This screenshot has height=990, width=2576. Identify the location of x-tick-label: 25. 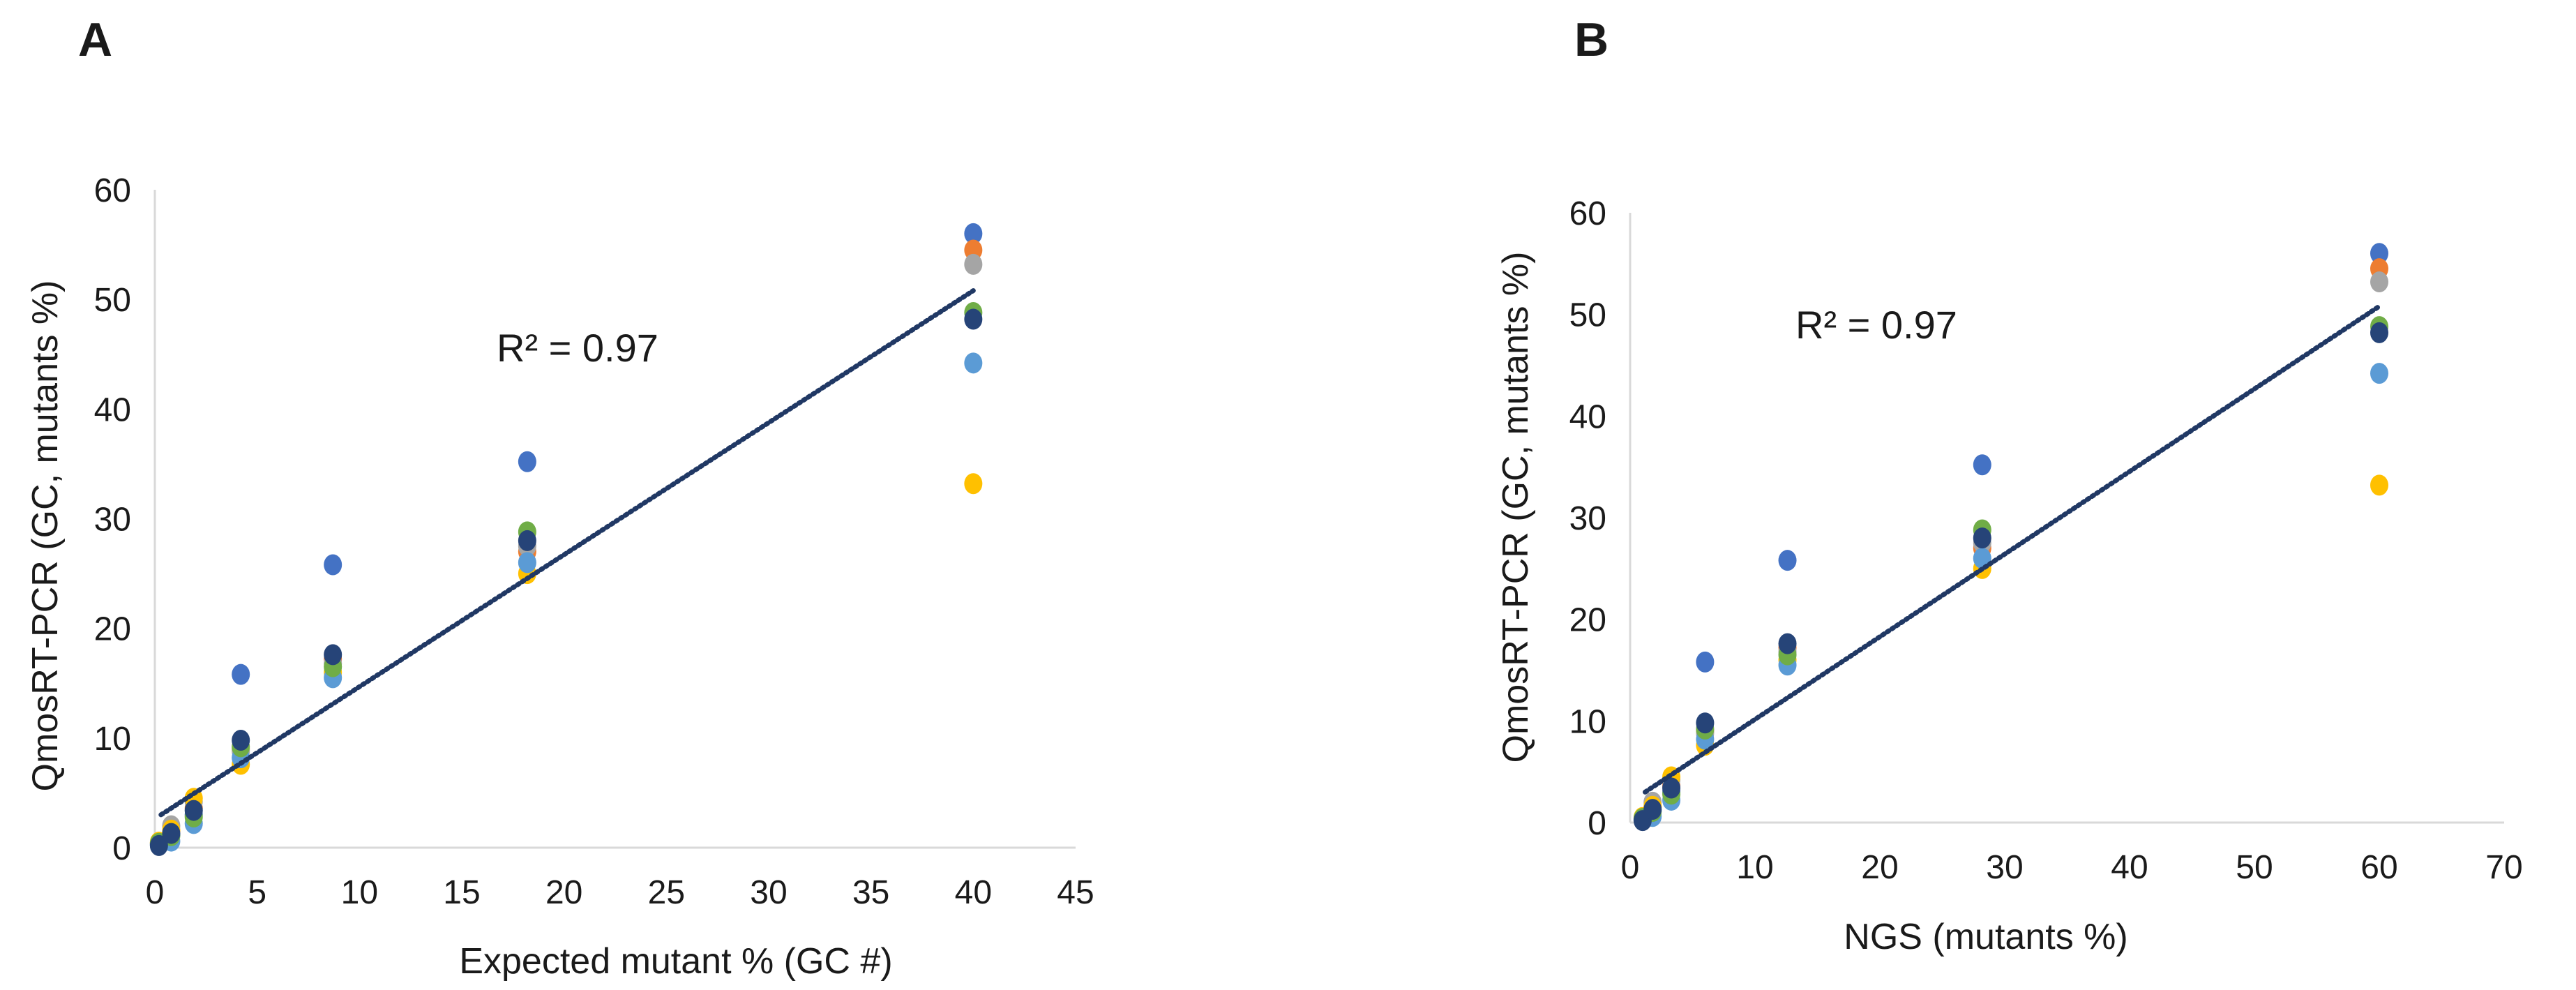
(666, 892).